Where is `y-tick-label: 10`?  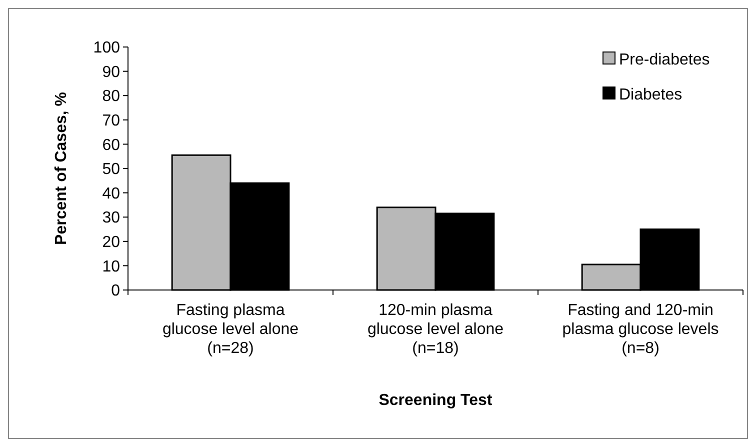
y-tick-label: 10 is located at coordinates (111, 267).